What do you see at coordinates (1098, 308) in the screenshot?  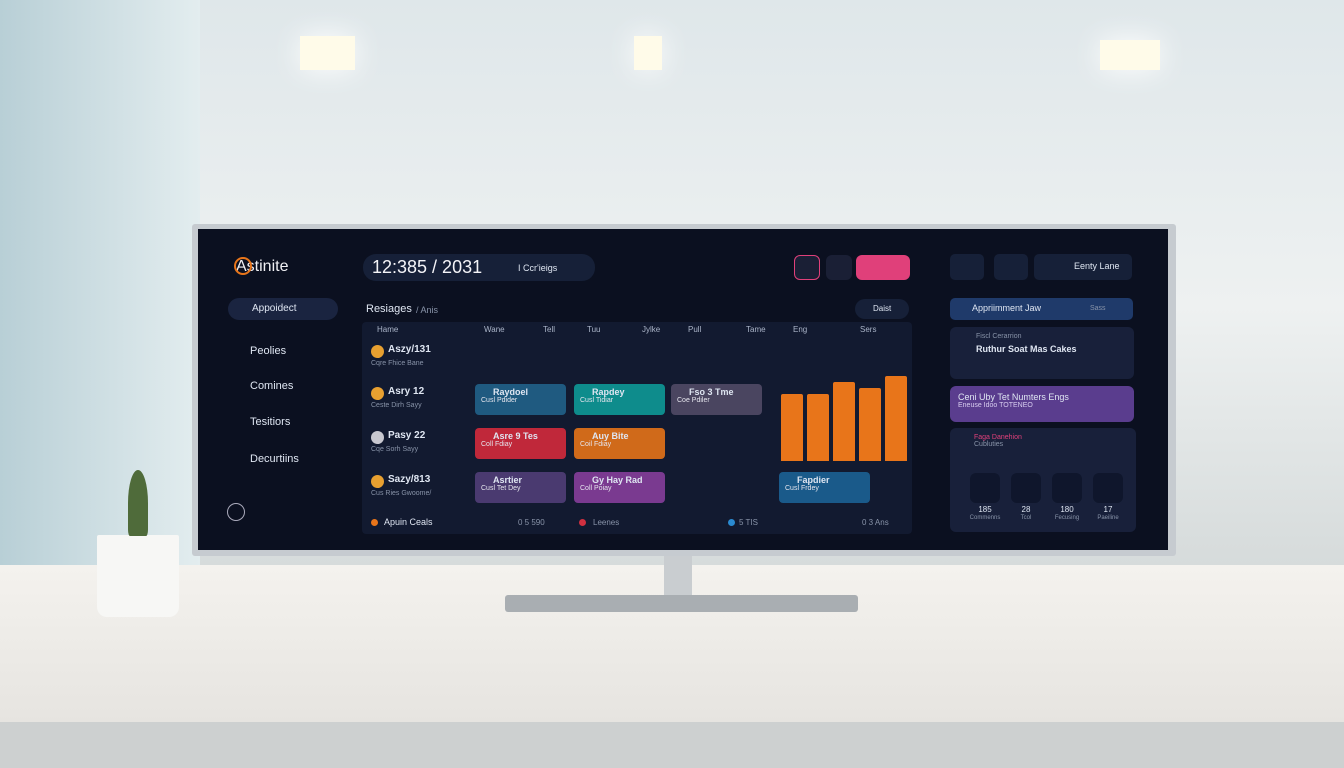 I see `panel-action: Sass` at bounding box center [1098, 308].